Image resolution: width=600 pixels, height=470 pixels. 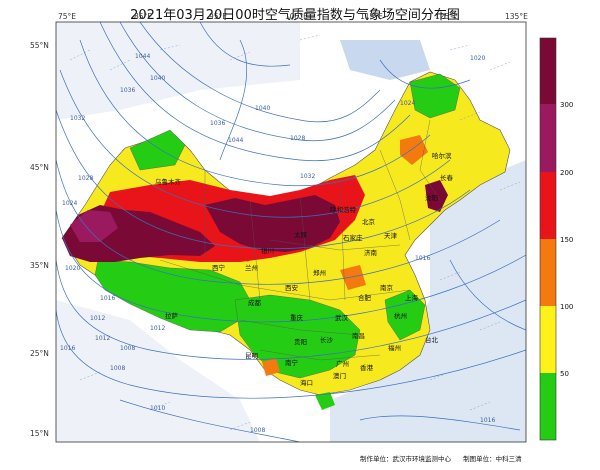 I want to click on orange-patch-east, so click(x=353, y=277).